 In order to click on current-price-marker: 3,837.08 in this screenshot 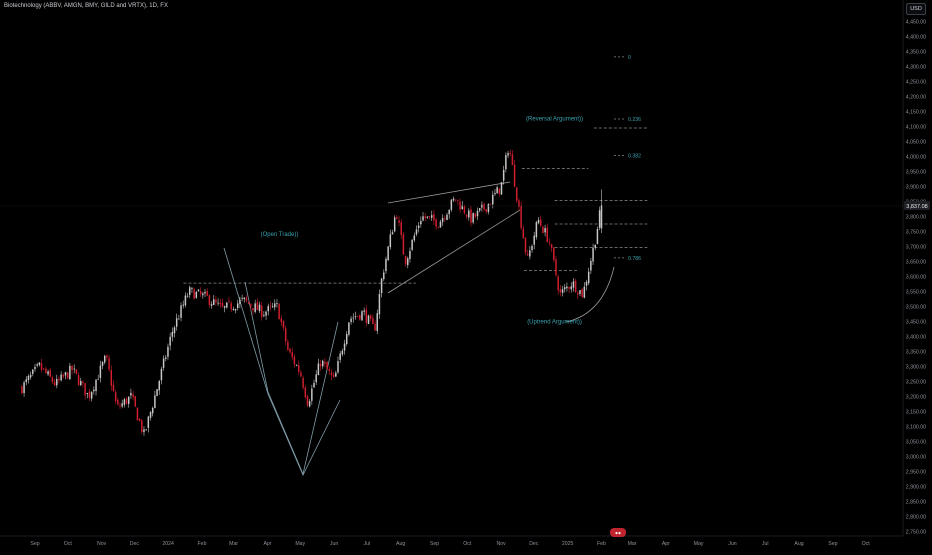, I will do `click(465, 205)`.